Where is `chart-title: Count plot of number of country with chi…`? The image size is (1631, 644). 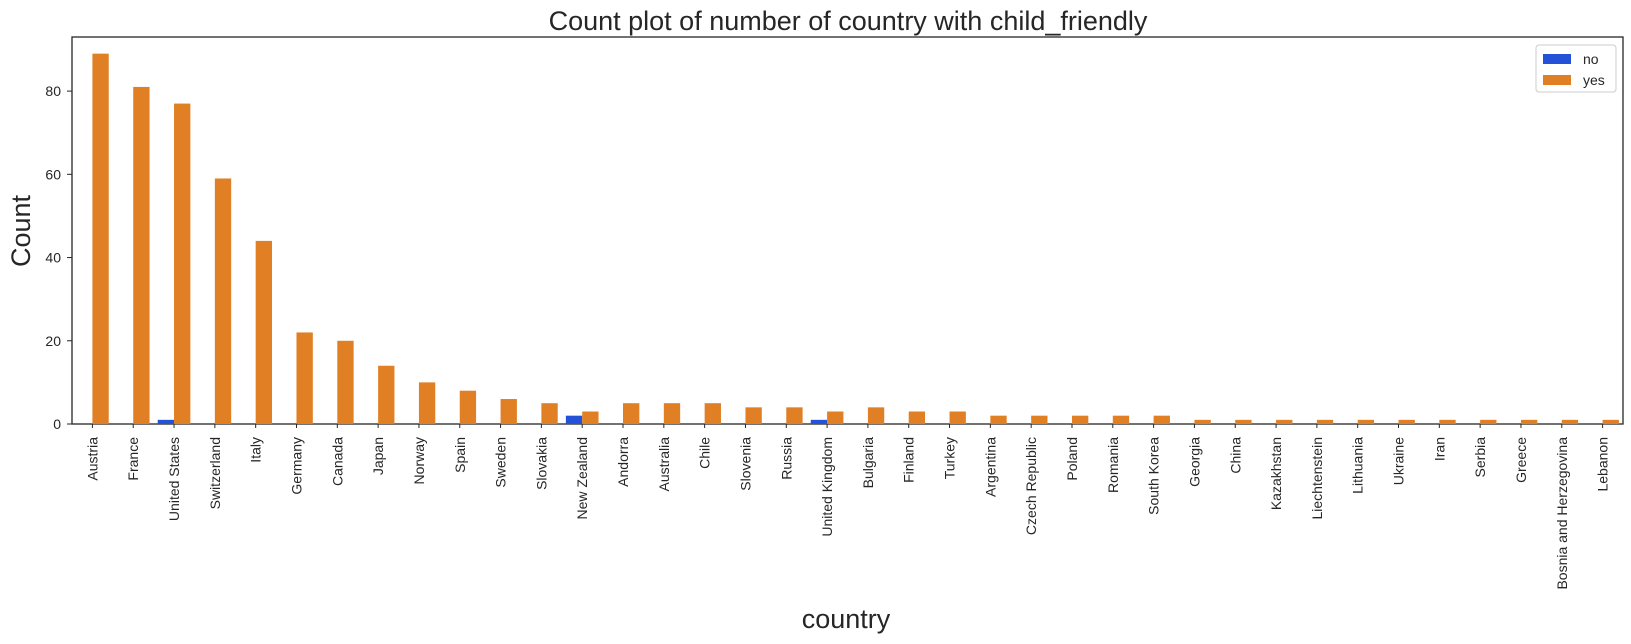
chart-title: Count plot of number of country with chi… is located at coordinates (848, 21).